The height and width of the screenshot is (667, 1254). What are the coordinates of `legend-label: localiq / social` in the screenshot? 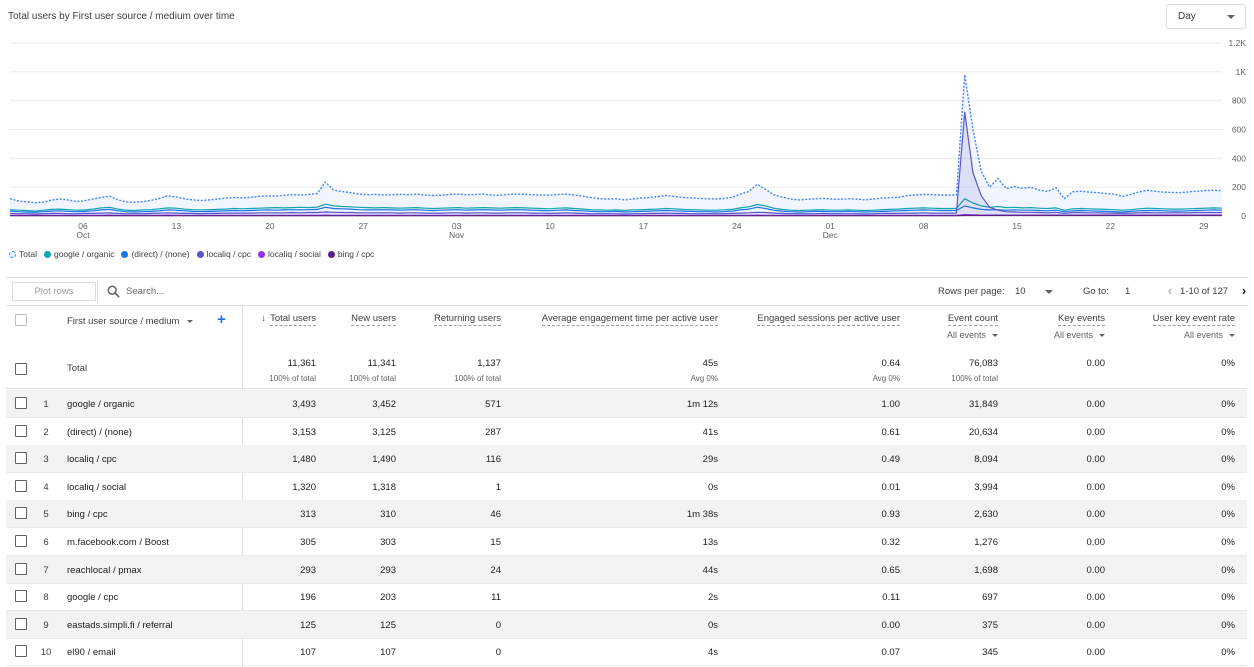 It's located at (294, 254).